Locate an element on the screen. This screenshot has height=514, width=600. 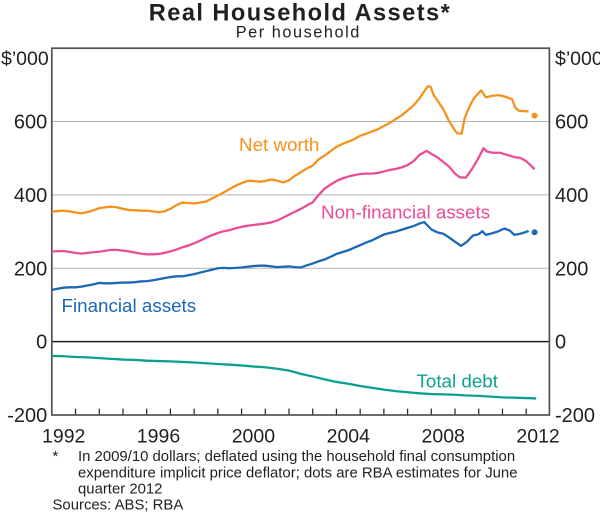
svg-text: Net worth is located at coordinates (279, 144).